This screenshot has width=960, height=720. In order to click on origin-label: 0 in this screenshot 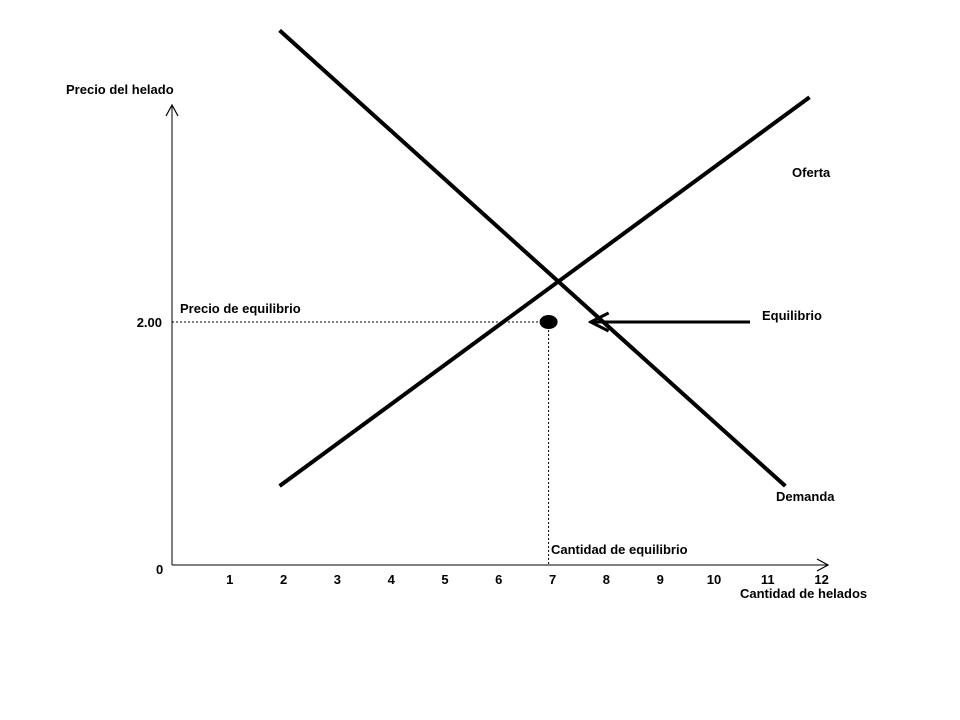, I will do `click(159, 569)`.